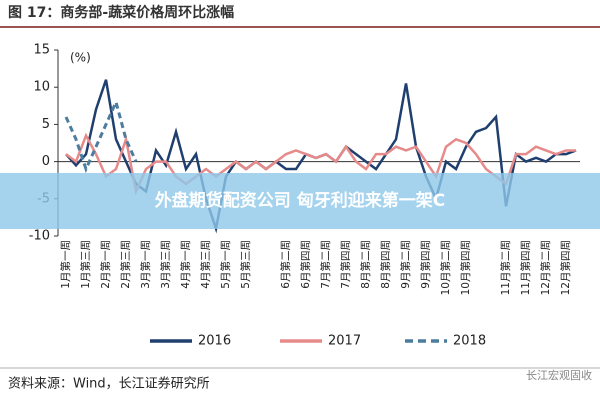 The image size is (600, 400). Describe the element at coordinates (225, 264) in the screenshot. I see `x-tick-label: 5月第一周` at that location.